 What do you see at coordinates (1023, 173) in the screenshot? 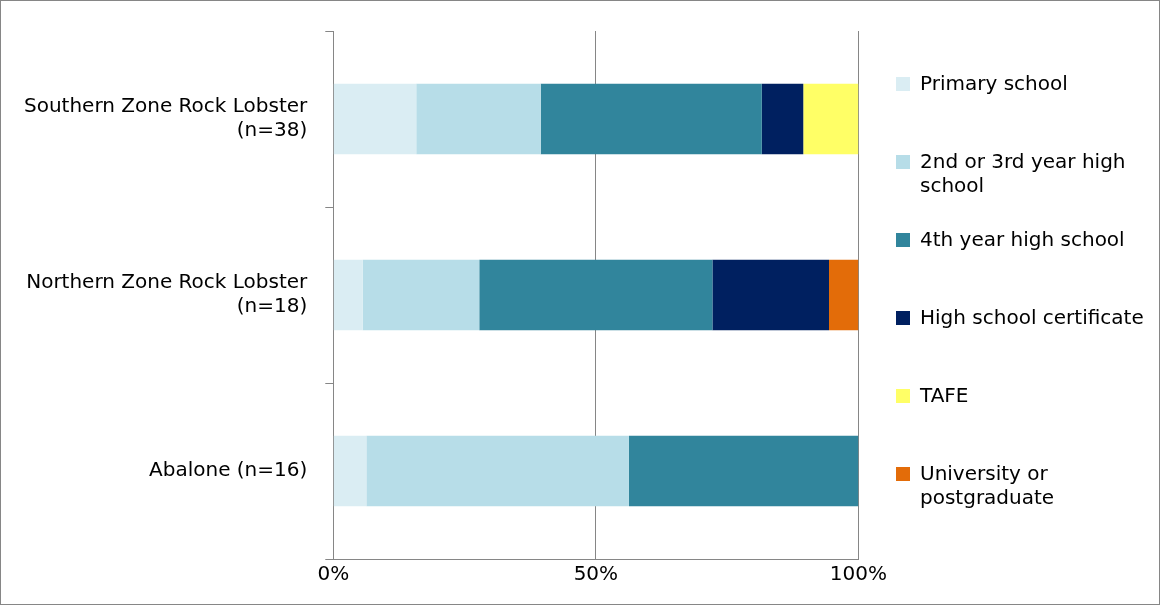
I see `legend-label: 2nd or 3rd year high school` at bounding box center [1023, 173].